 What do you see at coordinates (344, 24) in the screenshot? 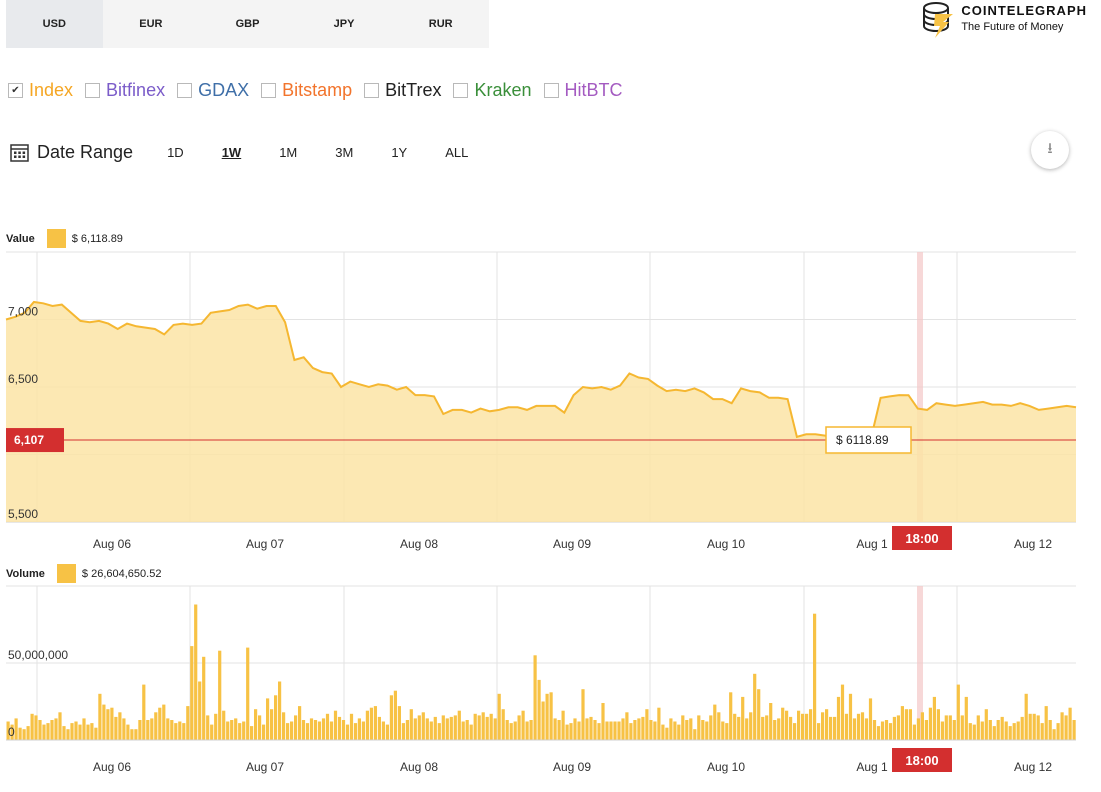
I see `currency-tab-jpy: JPY` at bounding box center [344, 24].